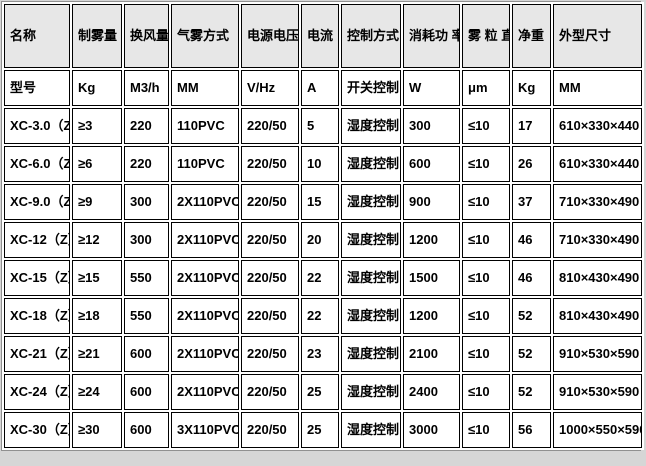 The height and width of the screenshot is (466, 646). Describe the element at coordinates (37, 240) in the screenshot. I see `cell-model: XC-12（Z）` at that location.